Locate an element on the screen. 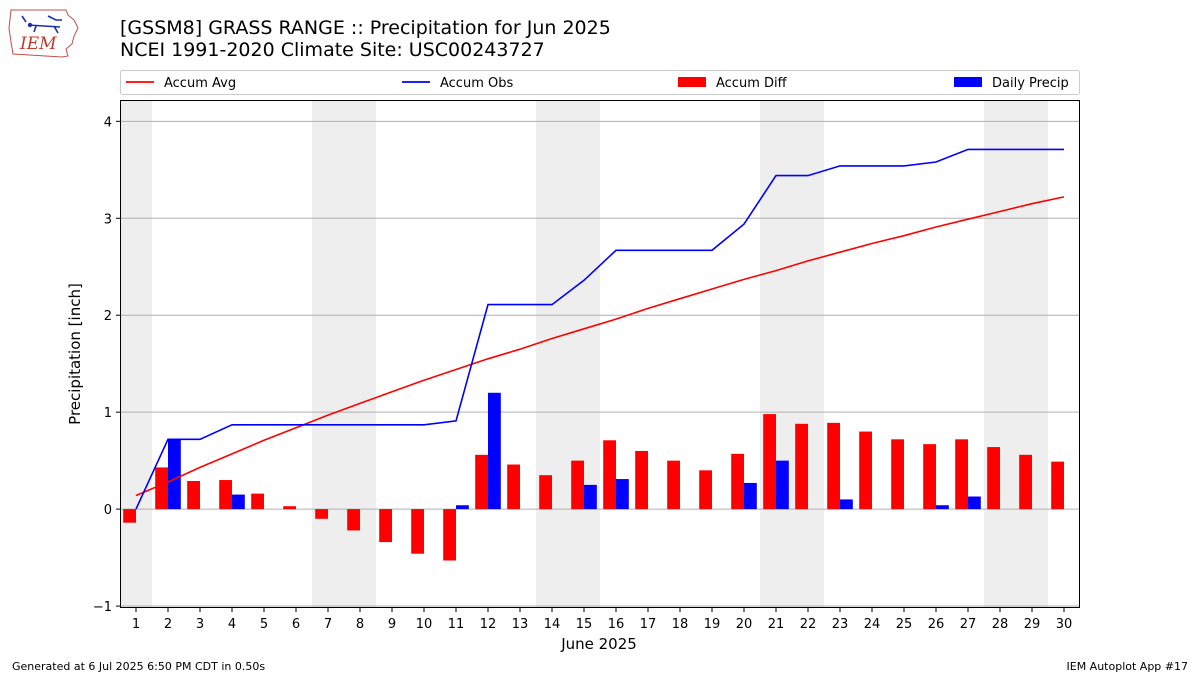 The height and width of the screenshot is (675, 1200). x-tick-label: 18 is located at coordinates (680, 624).